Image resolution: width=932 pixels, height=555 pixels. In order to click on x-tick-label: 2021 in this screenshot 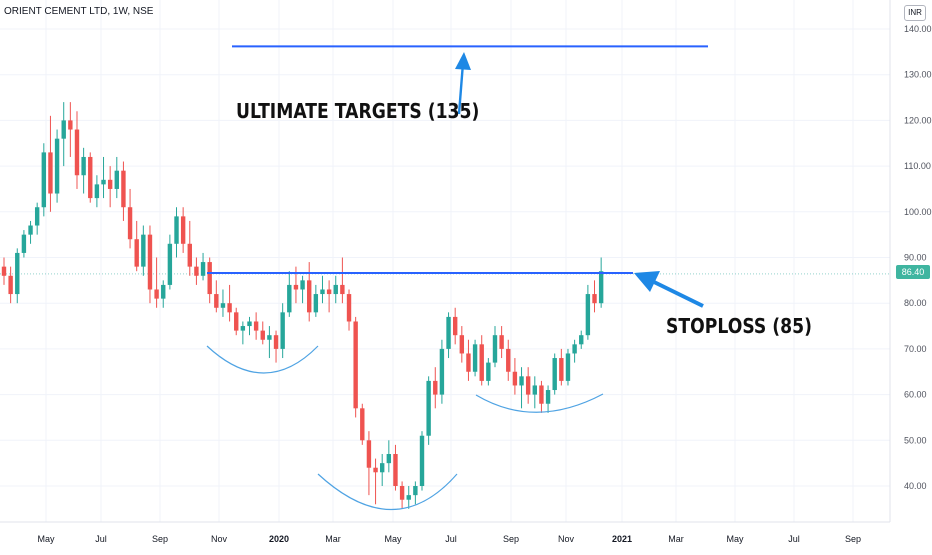, I will do `click(622, 539)`.